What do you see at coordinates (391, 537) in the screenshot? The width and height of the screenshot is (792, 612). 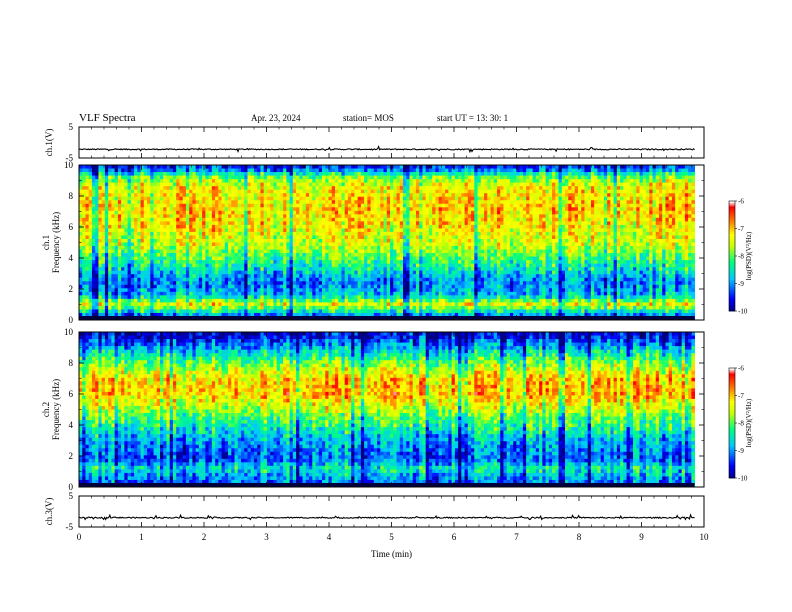 I see `x-tick-label: 5` at bounding box center [391, 537].